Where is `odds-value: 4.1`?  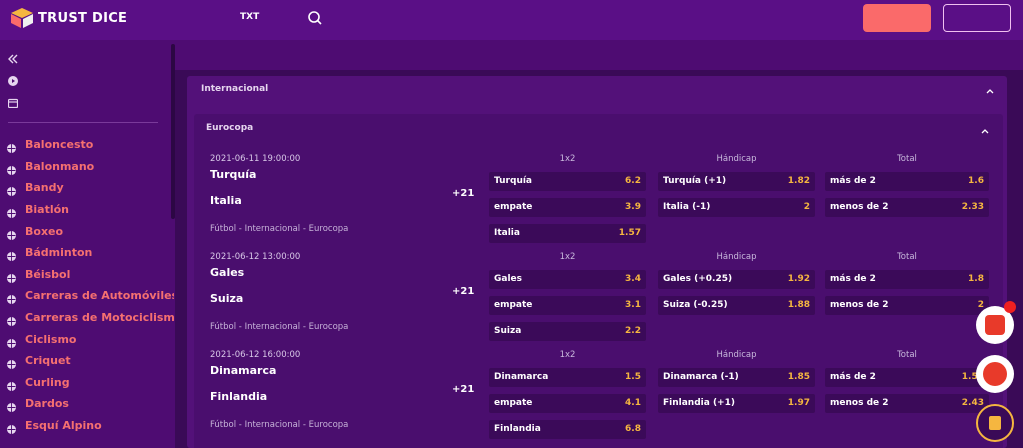 odds-value: 4.1 is located at coordinates (633, 403).